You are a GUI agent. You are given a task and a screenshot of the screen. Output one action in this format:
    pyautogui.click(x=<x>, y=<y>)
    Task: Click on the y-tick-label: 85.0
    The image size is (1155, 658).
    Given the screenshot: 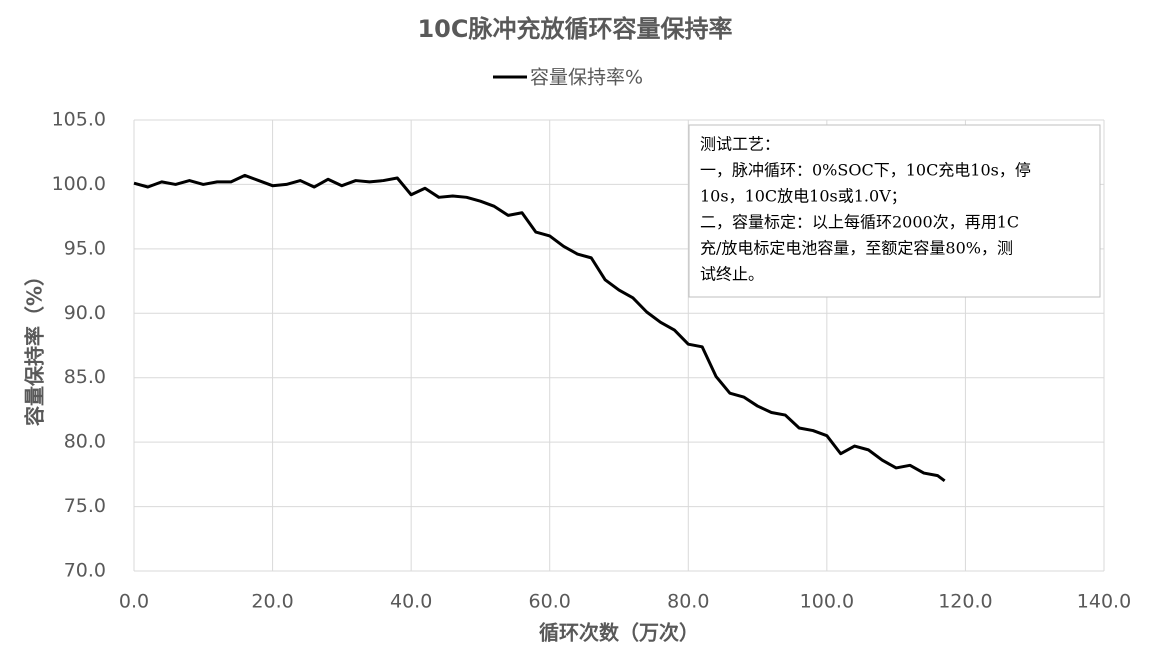 What is the action you would take?
    pyautogui.click(x=85, y=377)
    